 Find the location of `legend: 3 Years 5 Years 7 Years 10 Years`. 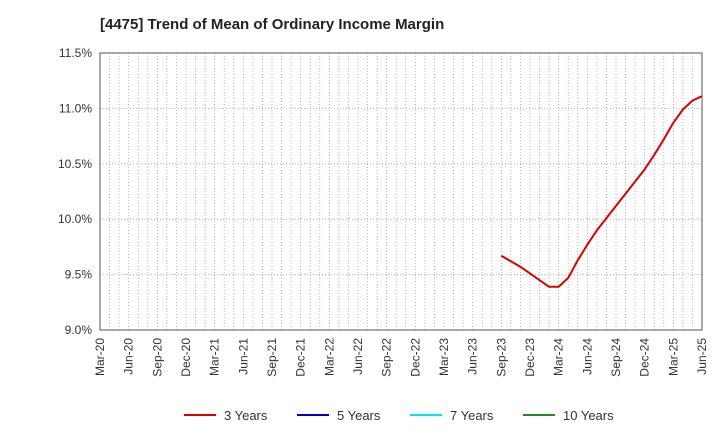

legend: 3 Years 5 Years 7 Years 10 Years is located at coordinates (399, 415).